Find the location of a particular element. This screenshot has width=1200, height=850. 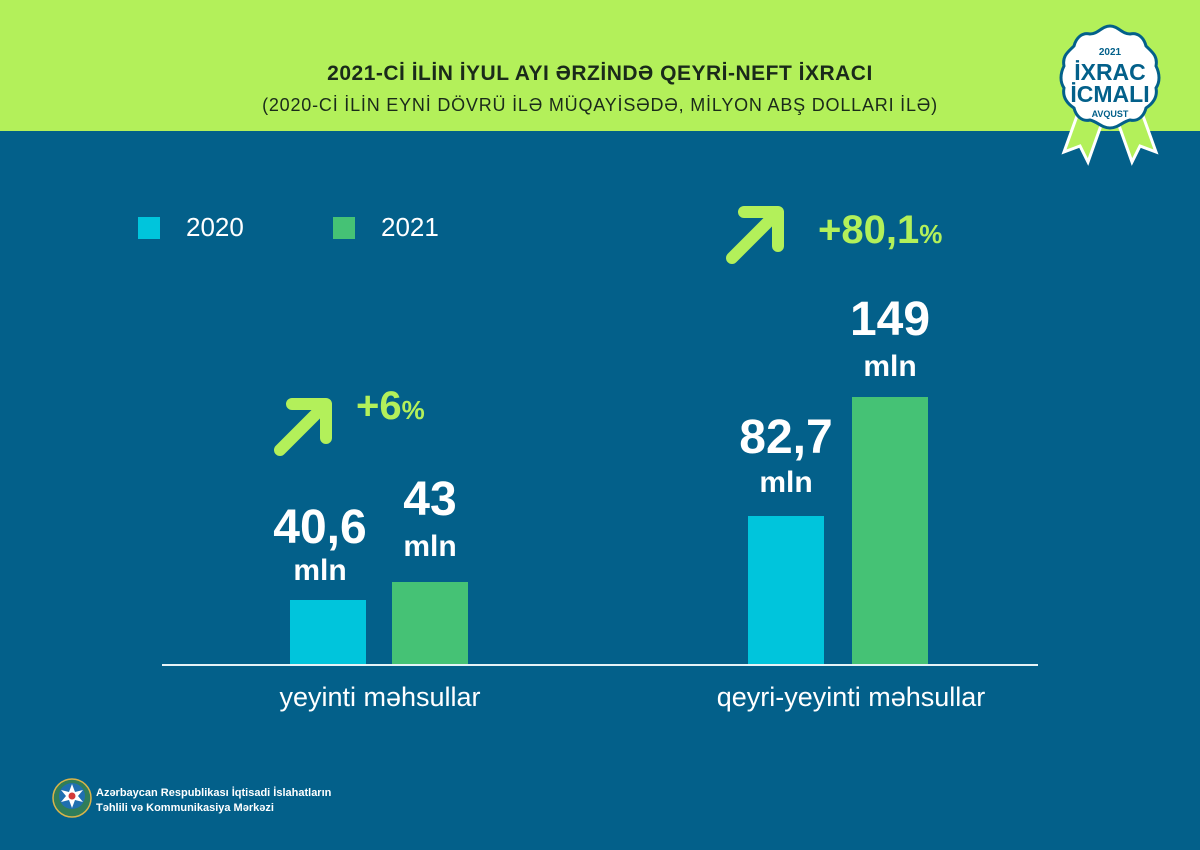

bar-nonfood-2021 is located at coordinates (890, 531).